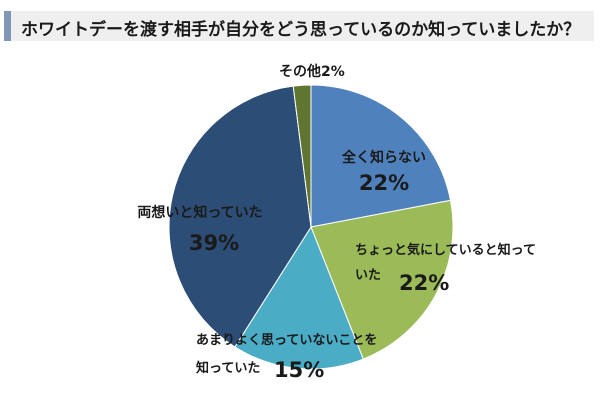 This screenshot has height=400, width=600. I want to click on slice-label-2-name-line2: 知っていた, so click(228, 368).